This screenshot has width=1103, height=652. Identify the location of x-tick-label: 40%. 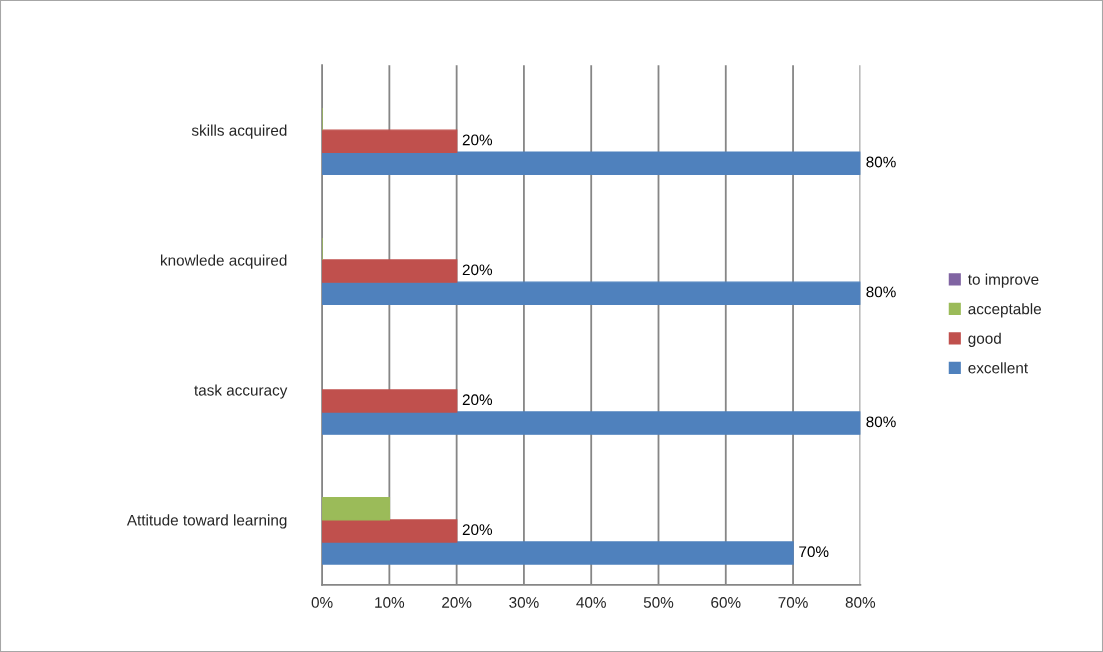
(591, 602).